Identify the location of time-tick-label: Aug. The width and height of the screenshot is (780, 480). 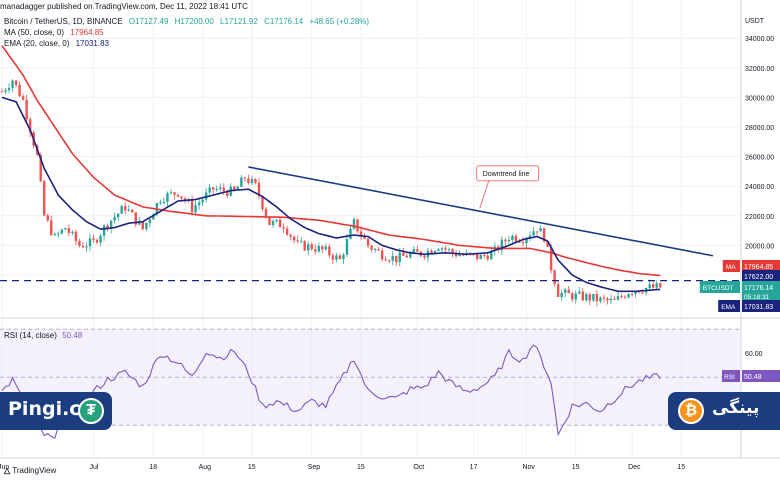
(205, 467).